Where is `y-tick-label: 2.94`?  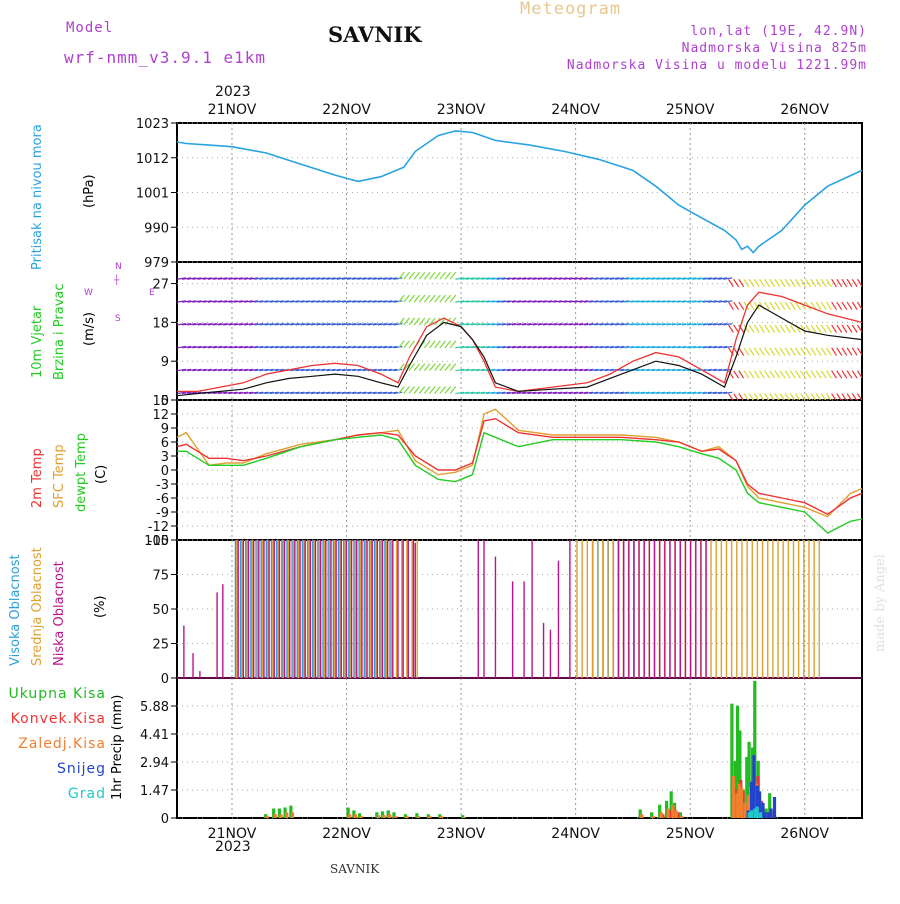 y-tick-label: 2.94 is located at coordinates (154, 763).